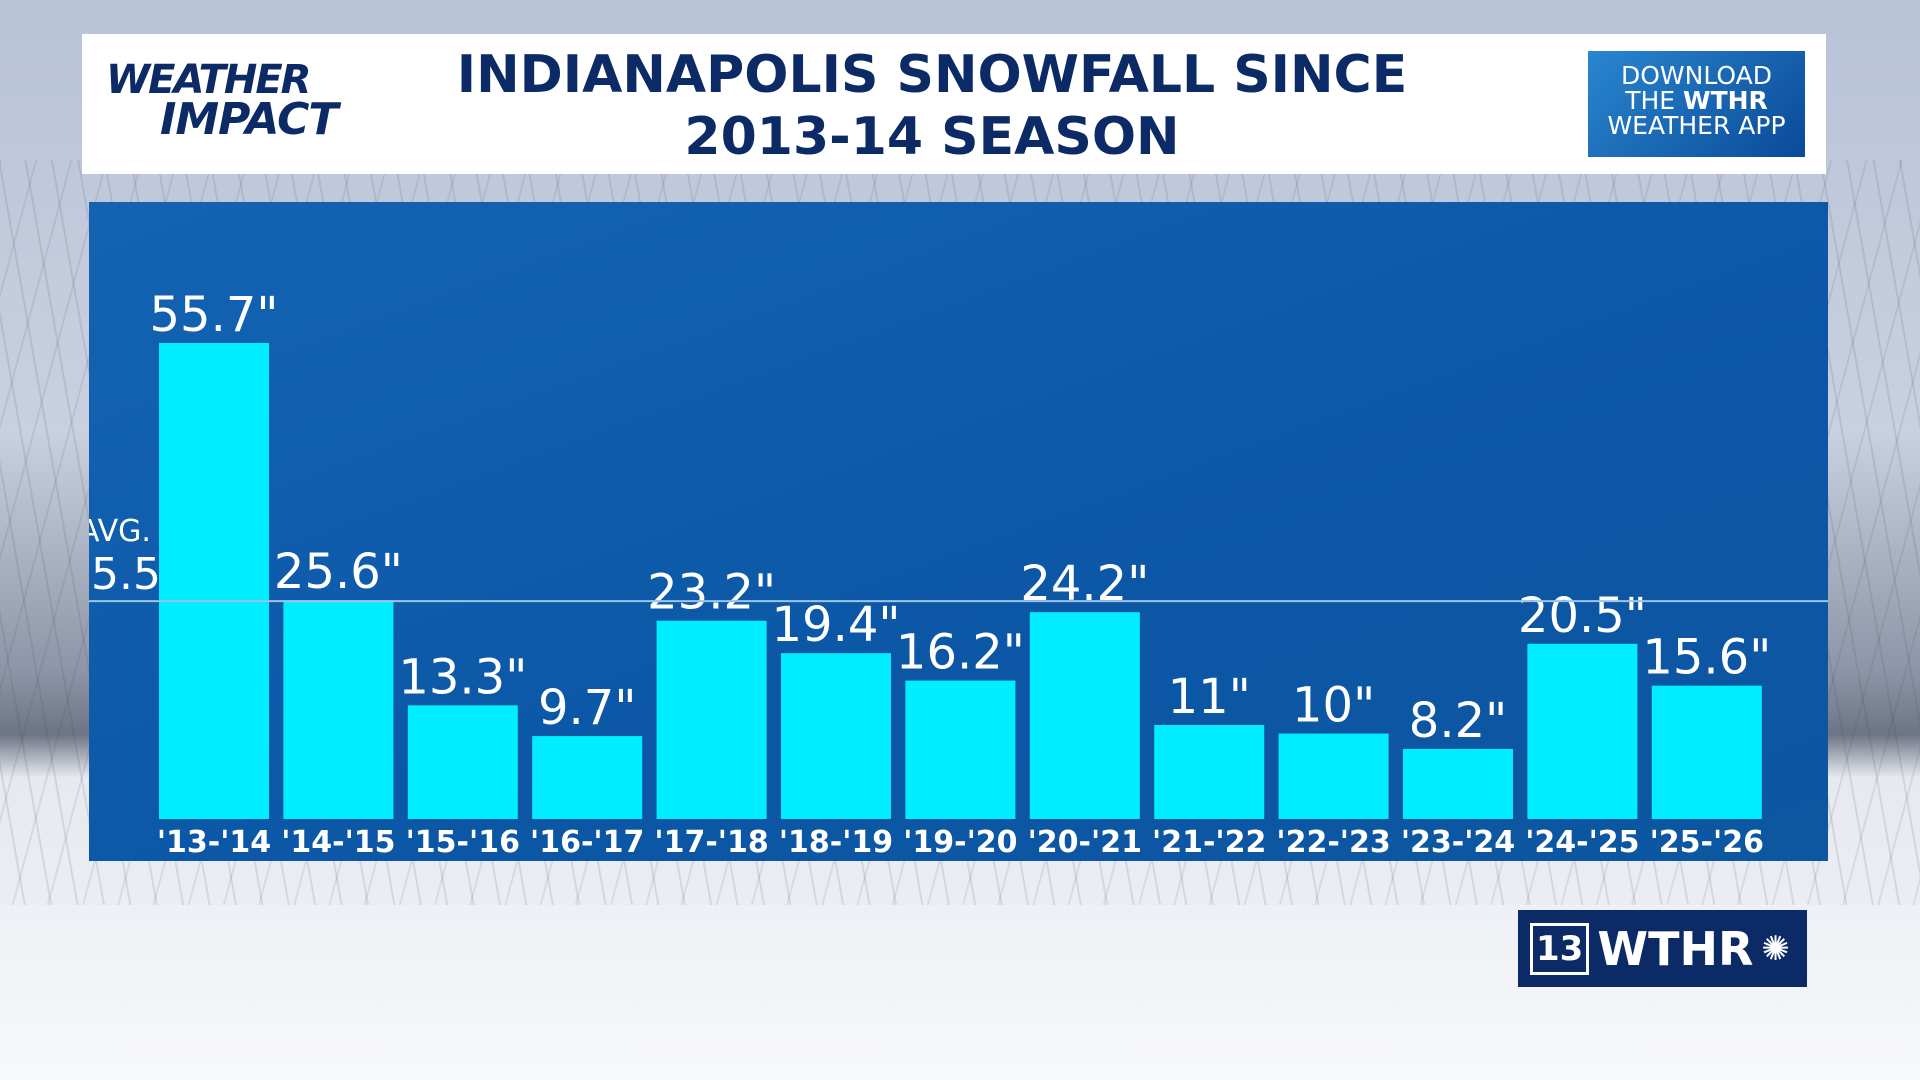  Describe the element at coordinates (214, 842) in the screenshot. I see `x-tick-label: '13-'14` at that location.